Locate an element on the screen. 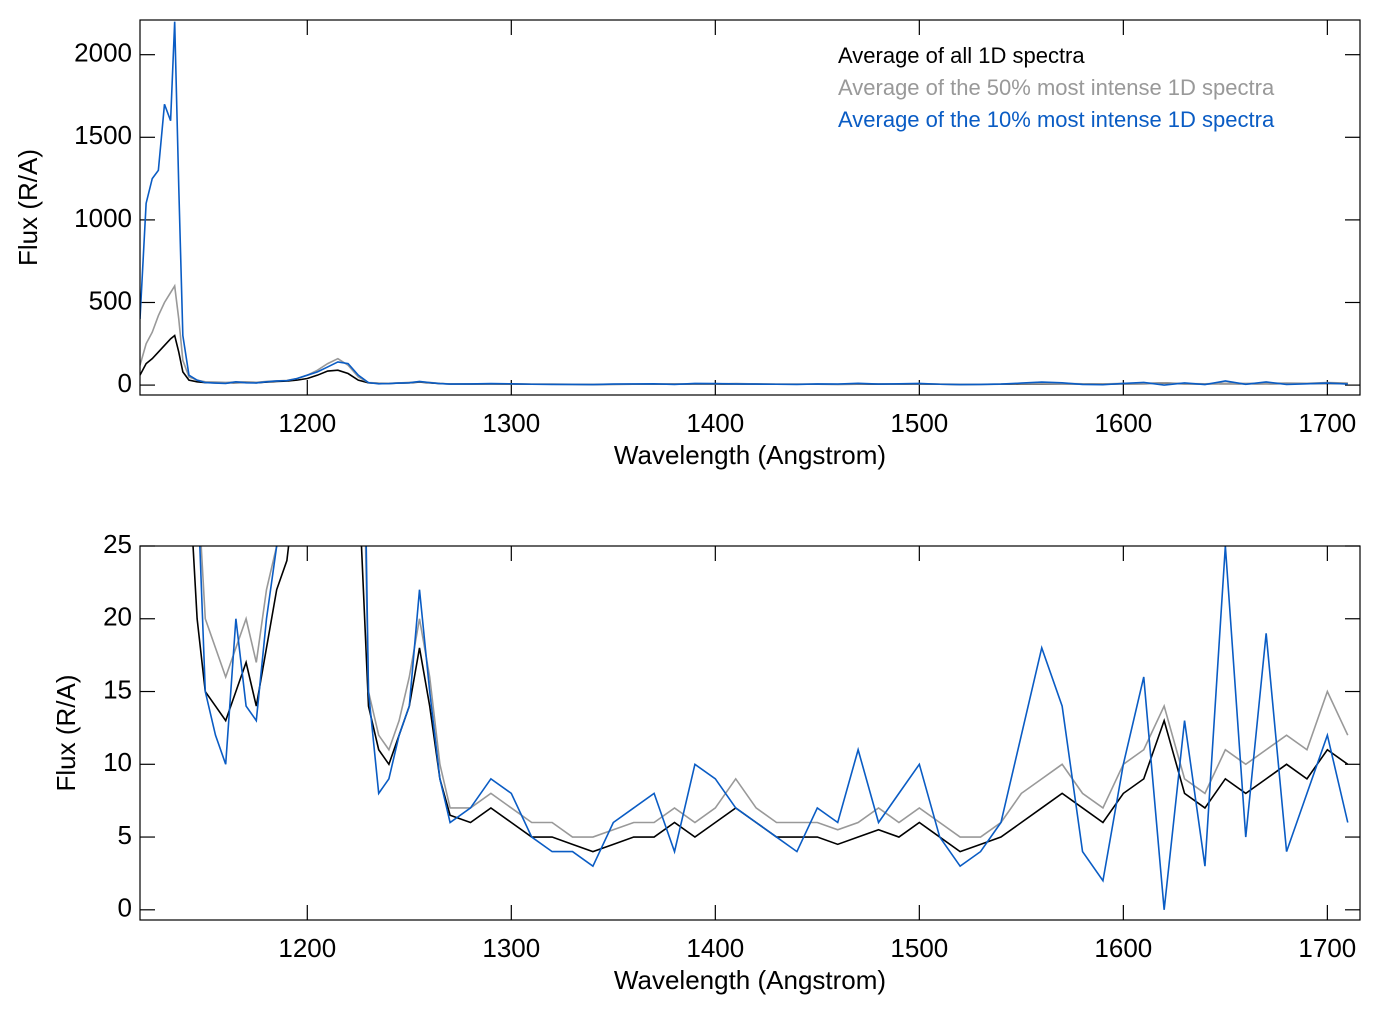 This screenshot has height=1018, width=1382. y-tick-label: 2000 is located at coordinates (103, 53).